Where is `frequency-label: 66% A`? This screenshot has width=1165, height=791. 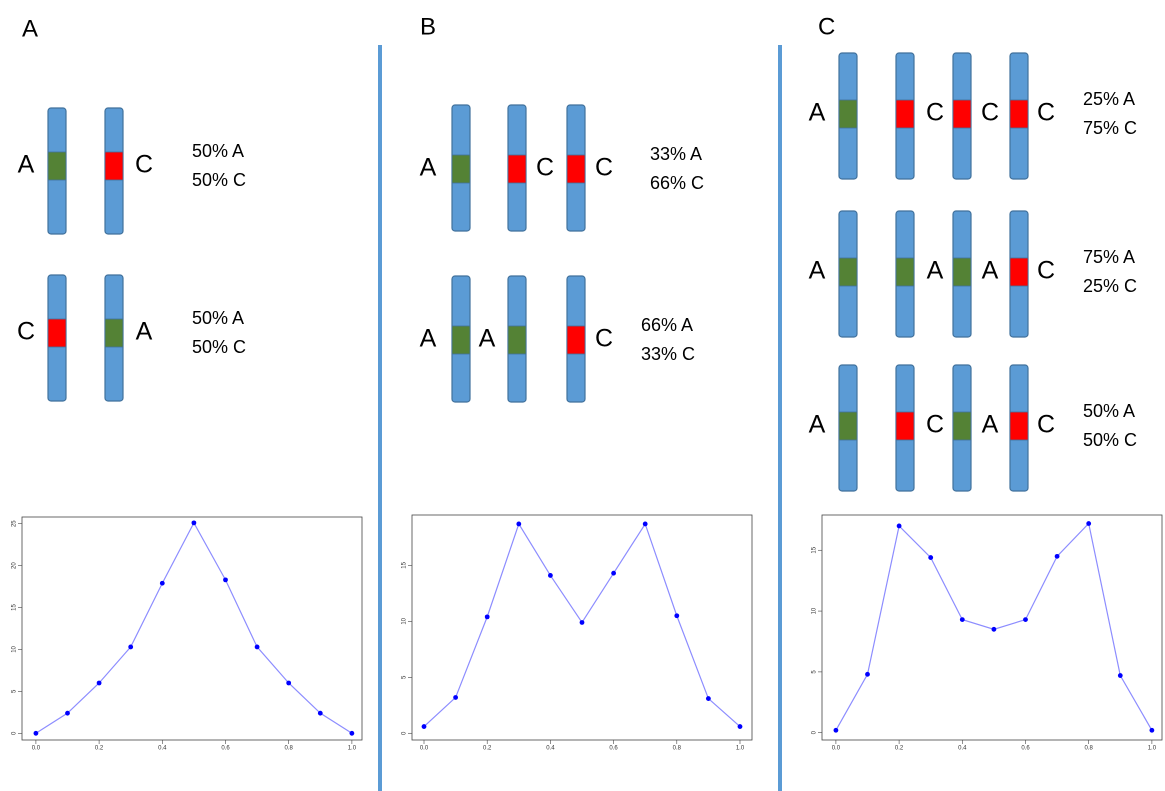
frequency-label: 66% A is located at coordinates (667, 325).